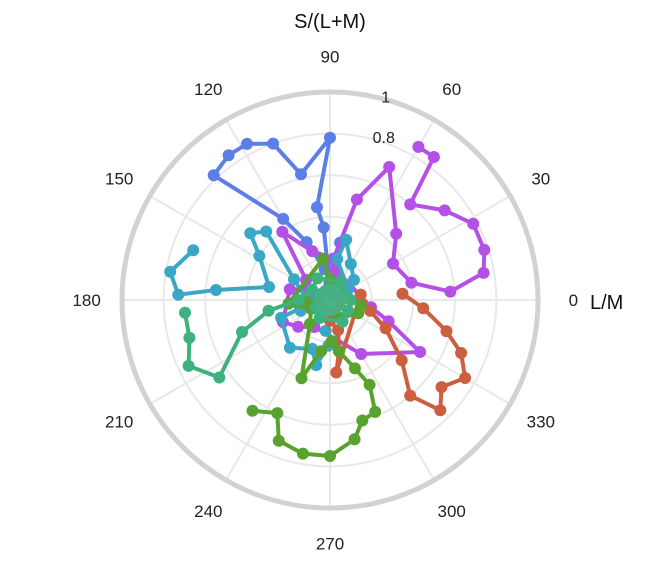 This screenshot has height=572, width=660. What do you see at coordinates (208, 89) in the screenshot?
I see `angle-tick-label: 120` at bounding box center [208, 89].